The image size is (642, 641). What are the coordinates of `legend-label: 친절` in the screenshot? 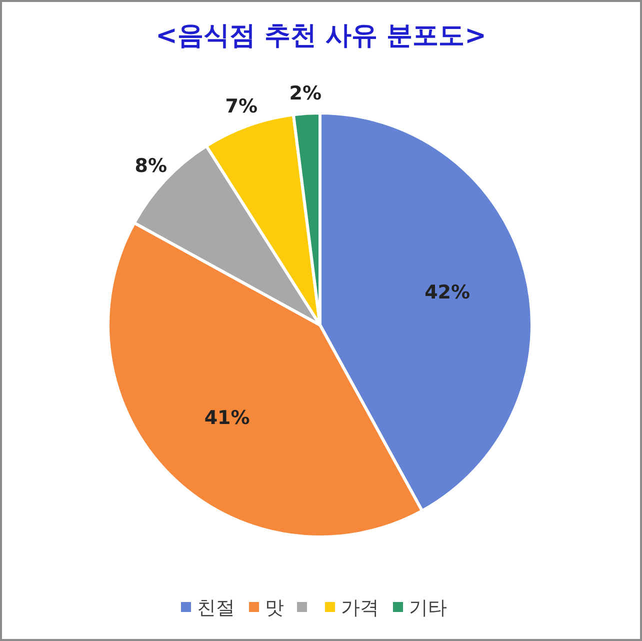 It's located at (216, 608).